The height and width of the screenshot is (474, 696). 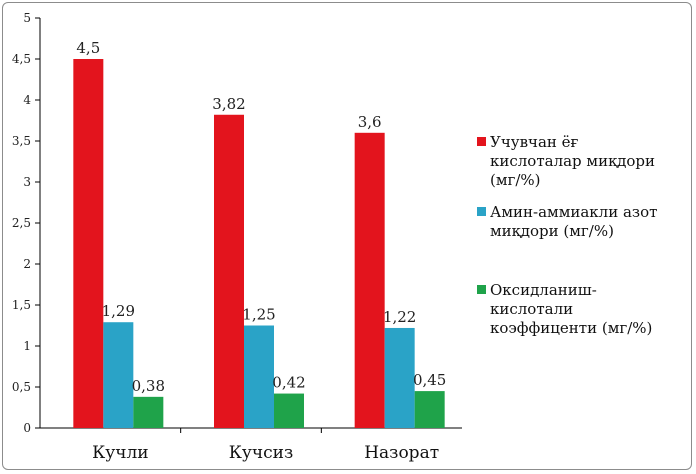 What do you see at coordinates (27, 346) in the screenshot?
I see `y-tick-label: 1` at bounding box center [27, 346].